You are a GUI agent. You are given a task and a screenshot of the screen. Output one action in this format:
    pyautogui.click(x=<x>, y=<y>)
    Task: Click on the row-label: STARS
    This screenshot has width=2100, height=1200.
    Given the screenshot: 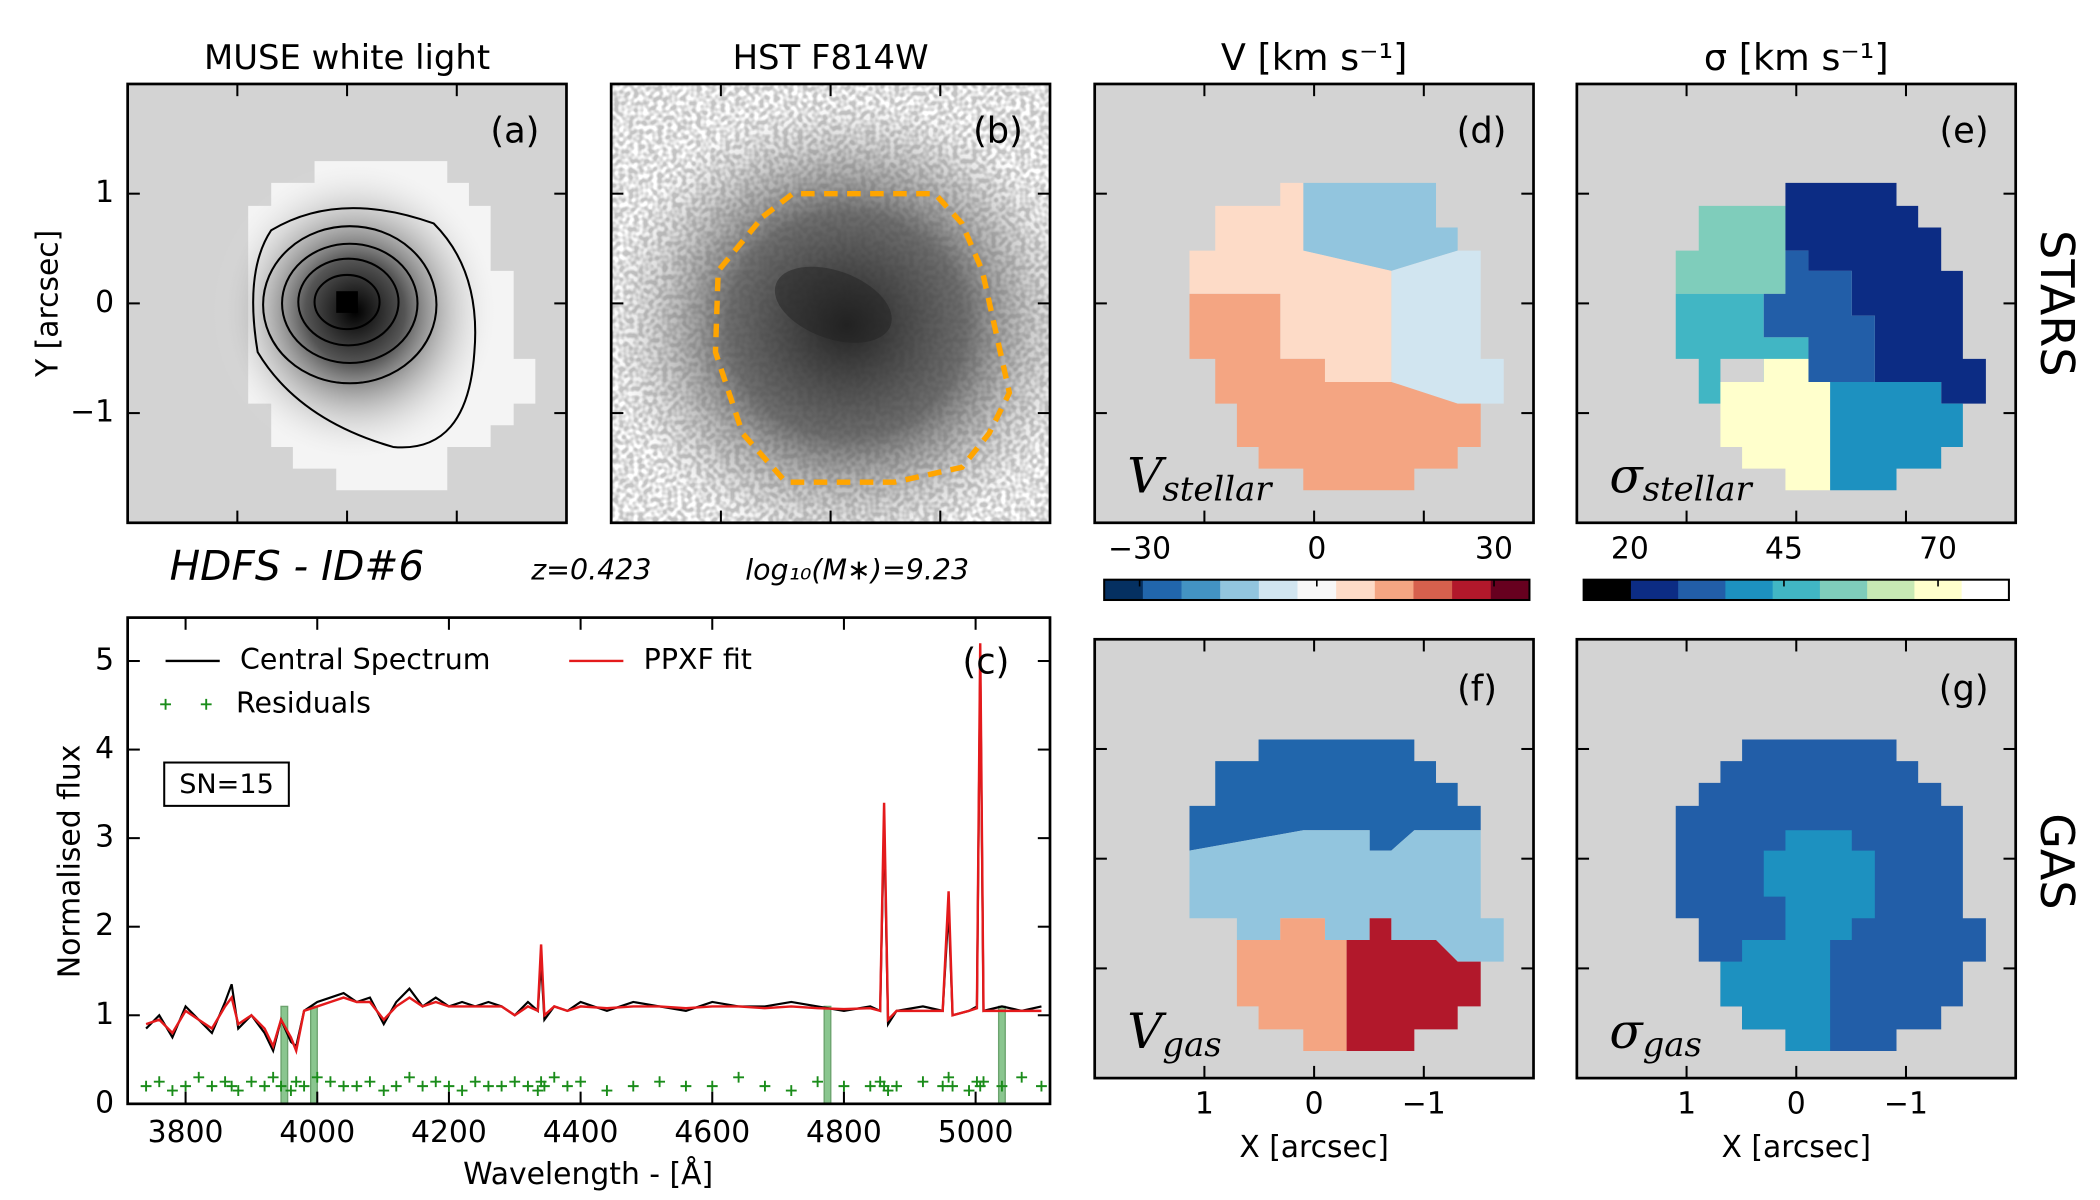 What is the action you would take?
    pyautogui.click(x=2057, y=303)
    